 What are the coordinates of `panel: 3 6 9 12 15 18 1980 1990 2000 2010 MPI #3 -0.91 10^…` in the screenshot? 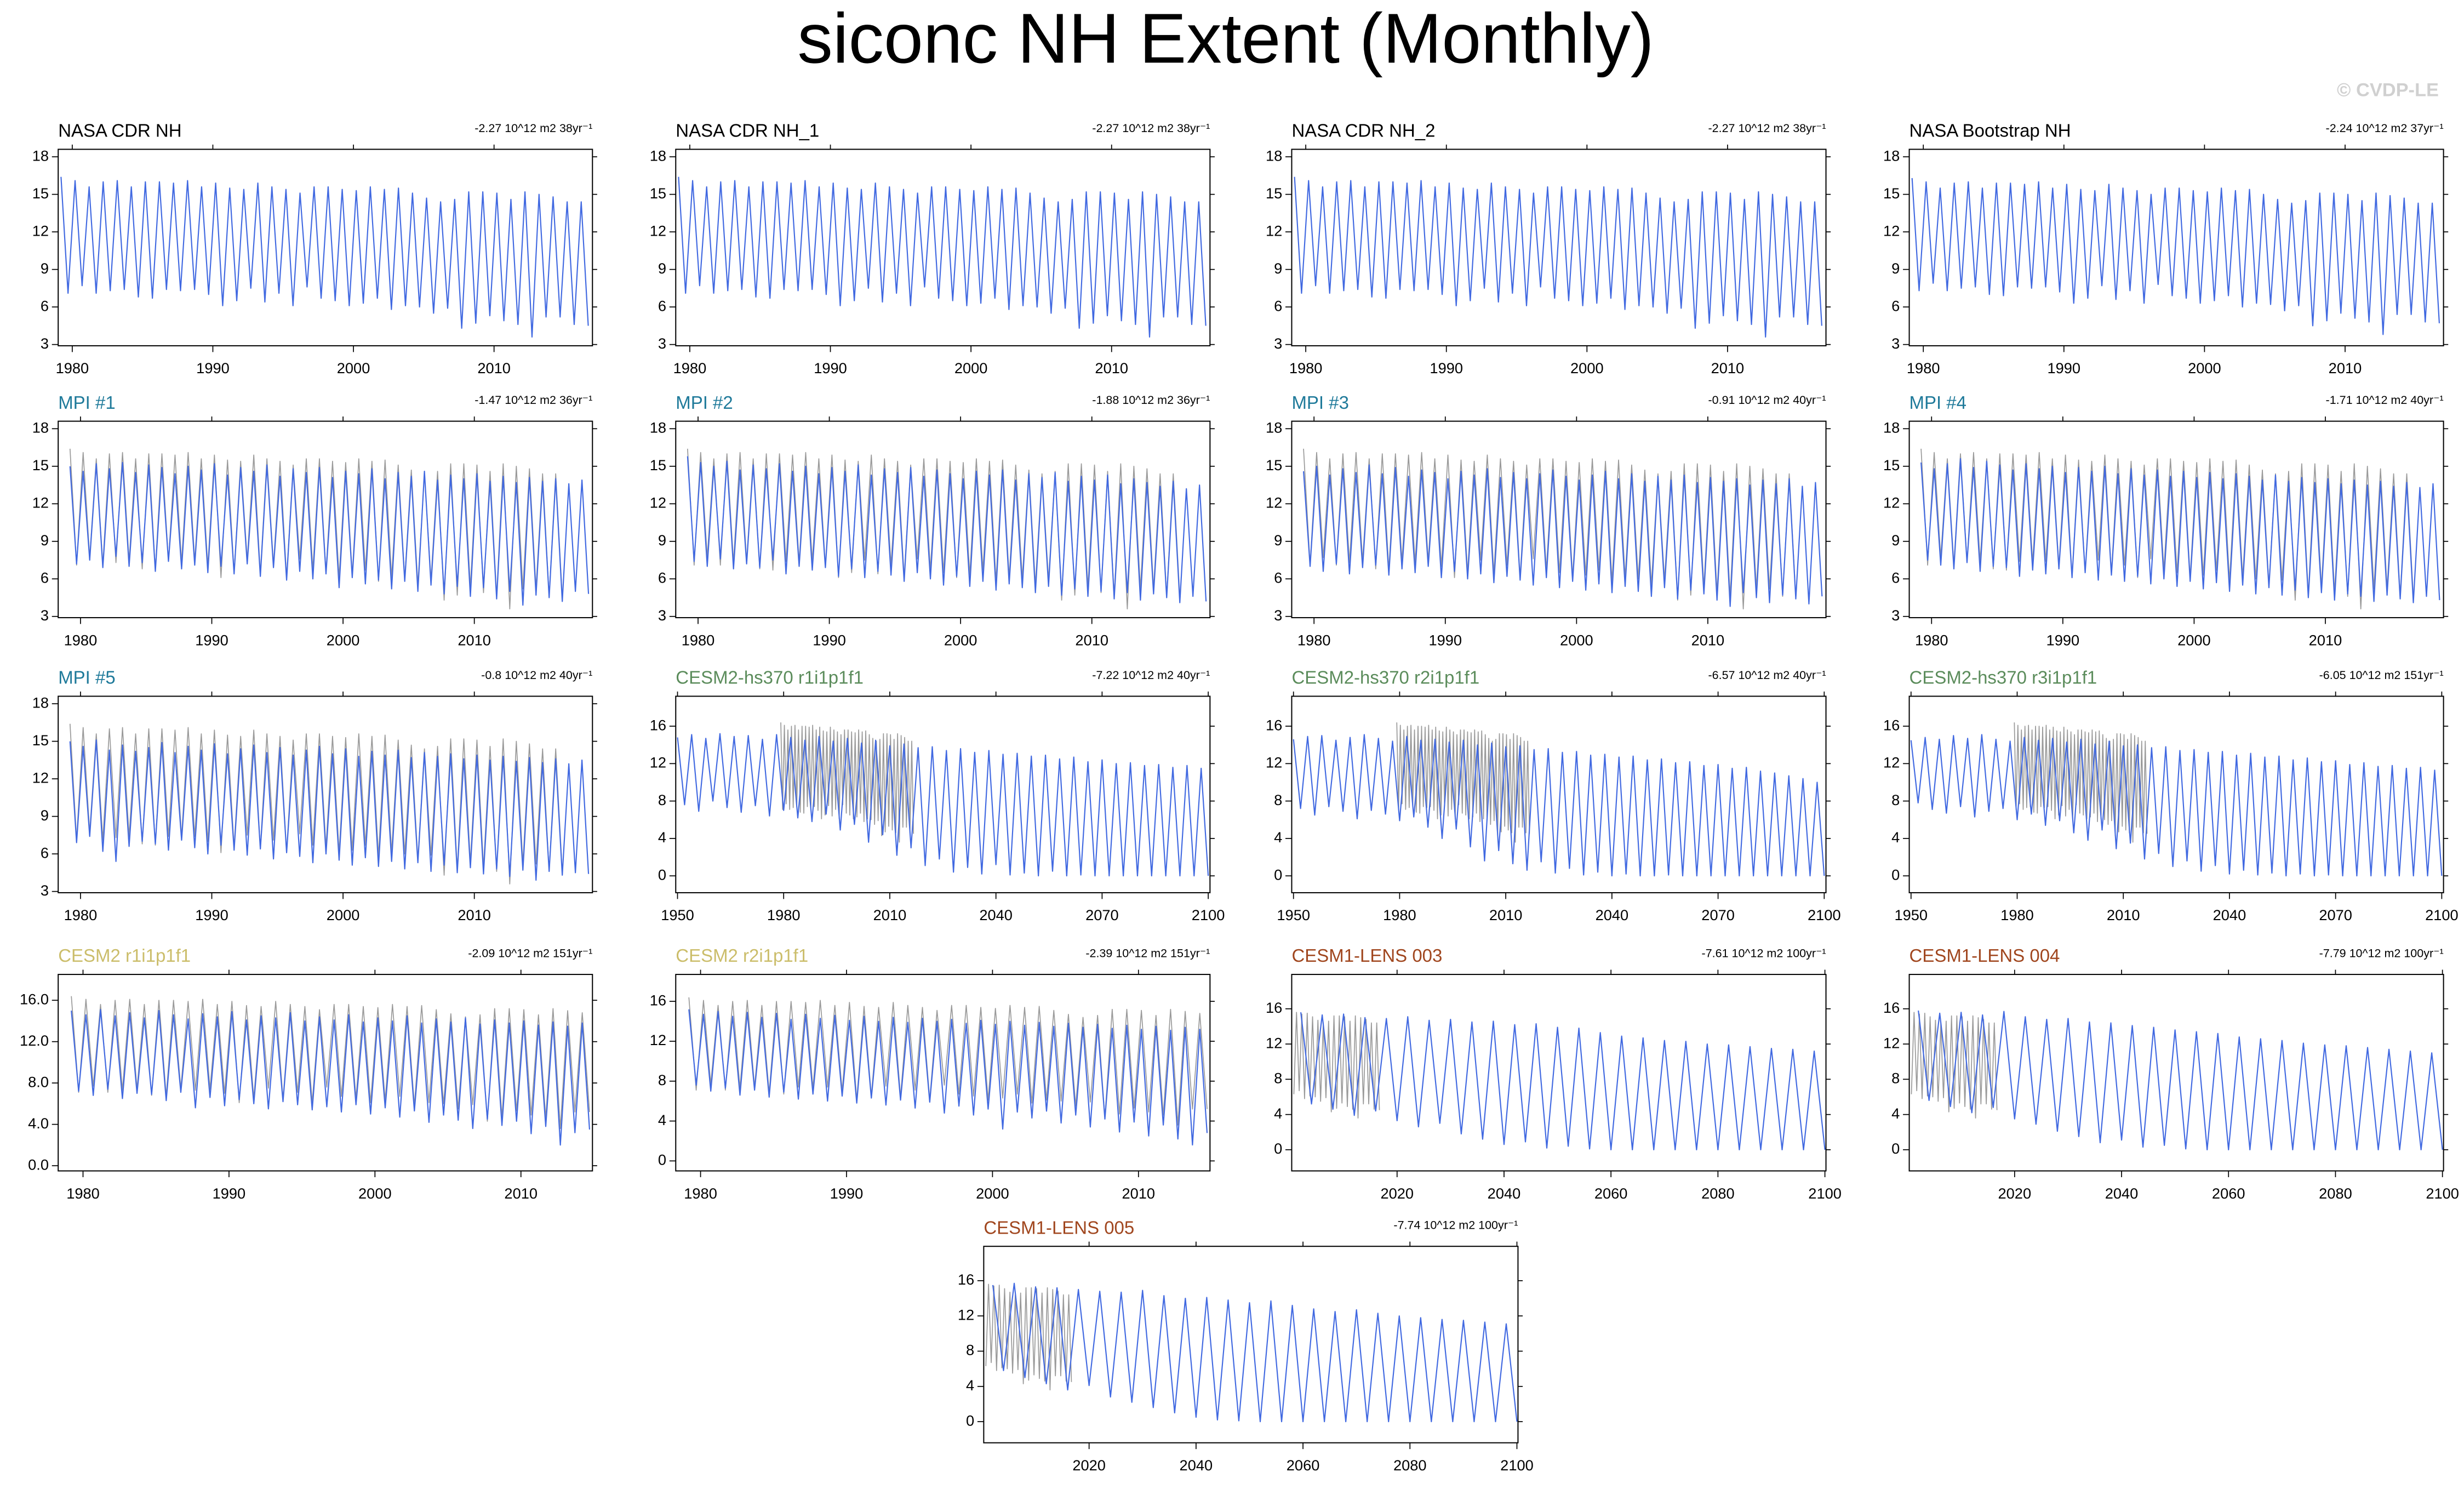 It's located at (1548, 520).